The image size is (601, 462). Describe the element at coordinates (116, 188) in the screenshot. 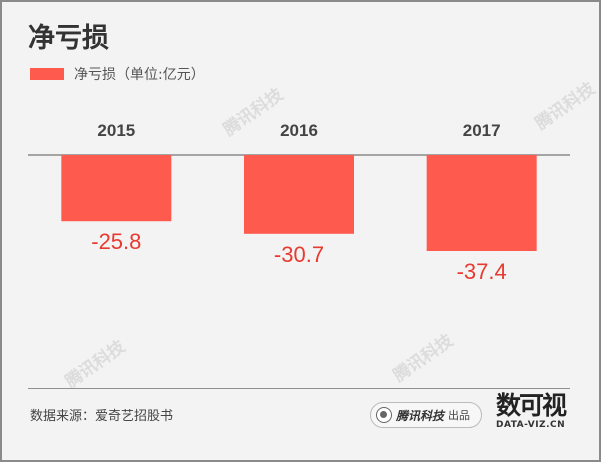

I see `bar-2015` at that location.